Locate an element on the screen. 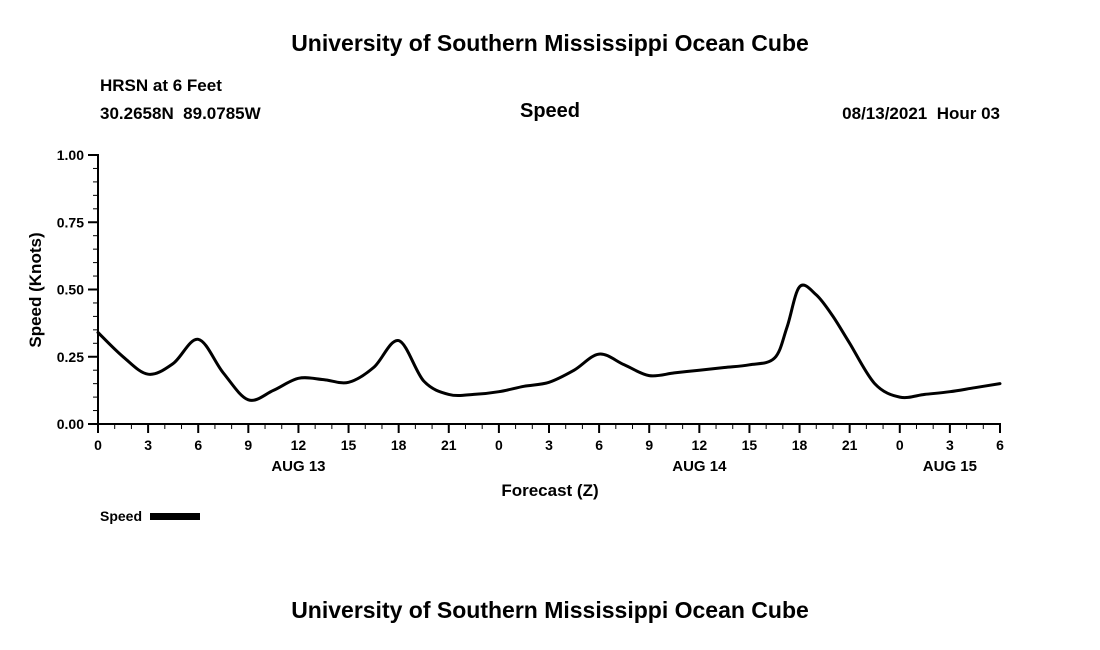 This screenshot has width=1100, height=650. svg-text: AUG 14 is located at coordinates (699, 466).